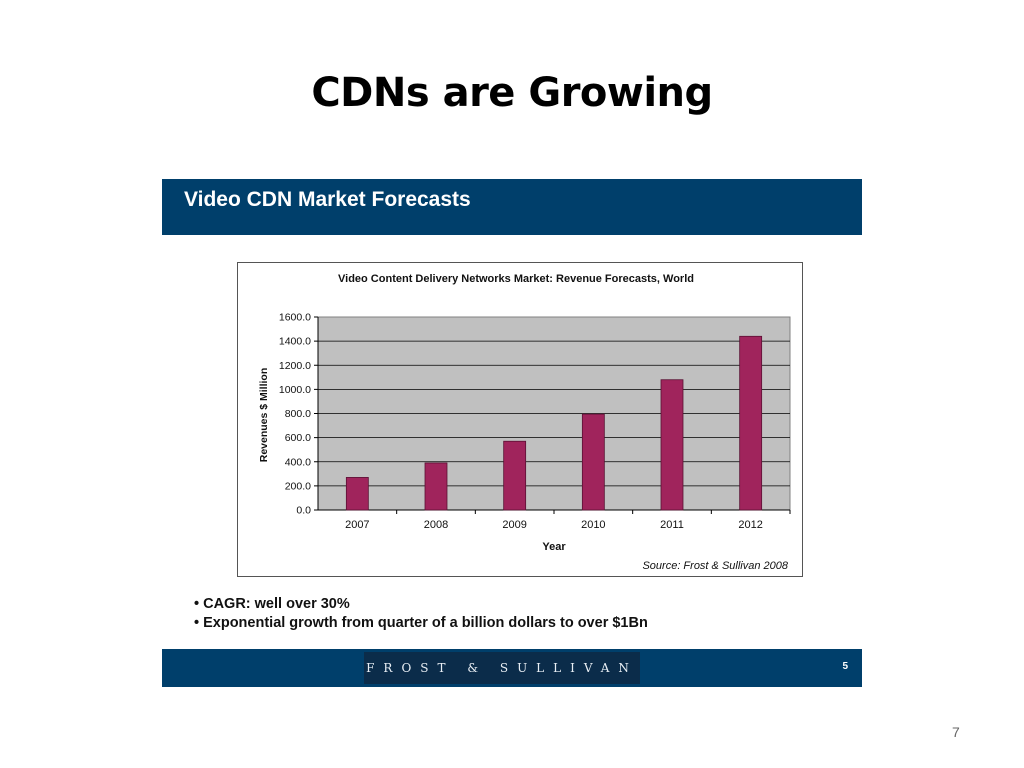 The width and height of the screenshot is (1024, 768). Describe the element at coordinates (295, 342) in the screenshot. I see `y-tick-label: 1400.0` at that location.